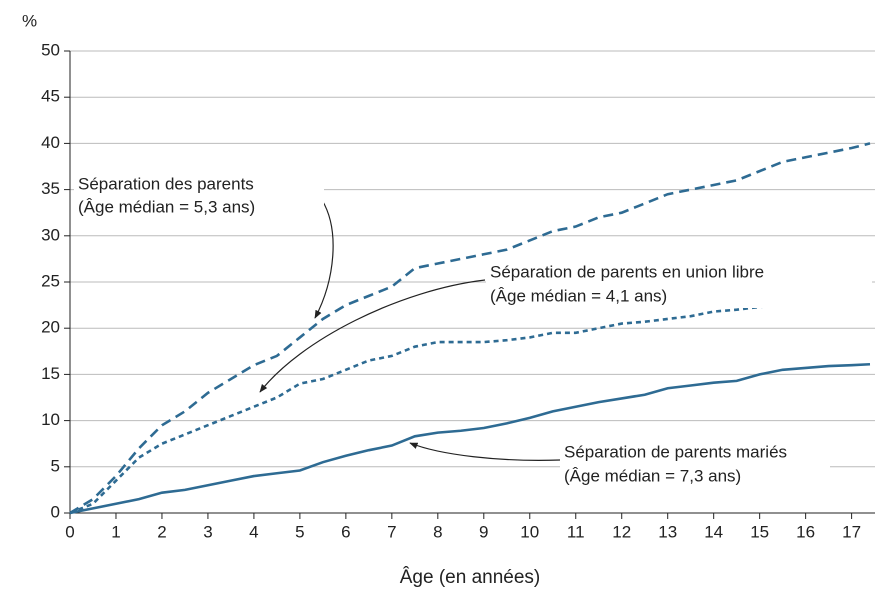 The image size is (875, 598). Describe the element at coordinates (667, 531) in the screenshot. I see `x-tick-label: 13` at that location.